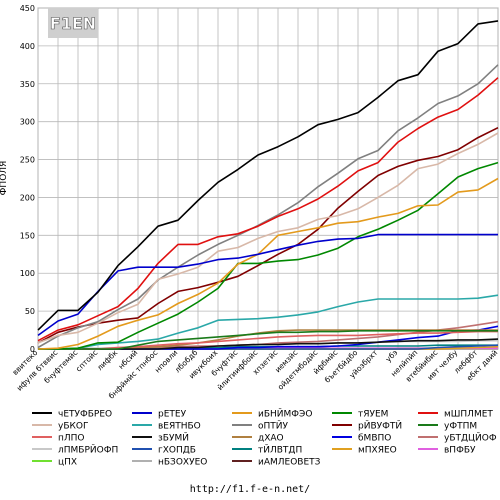 Image resolution: width=500 pixels, height=500 pixels. I want to click on legend-label: зБУМЙ, so click(173, 438).